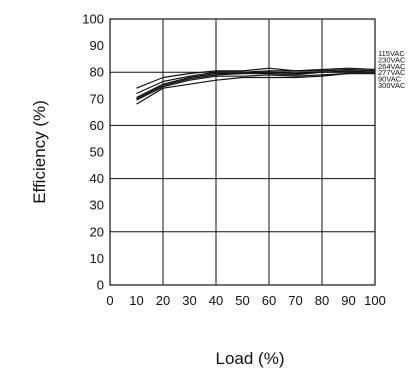  What do you see at coordinates (97, 231) in the screenshot?
I see `y-tick-label: 20` at bounding box center [97, 231].